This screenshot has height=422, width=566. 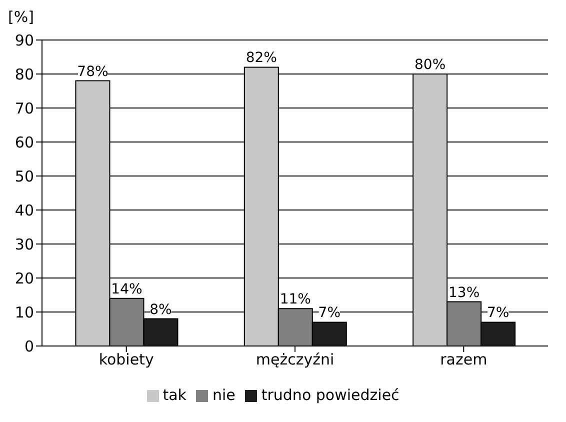 What do you see at coordinates (29, 346) in the screenshot?
I see `y-tick-label: 0` at bounding box center [29, 346].